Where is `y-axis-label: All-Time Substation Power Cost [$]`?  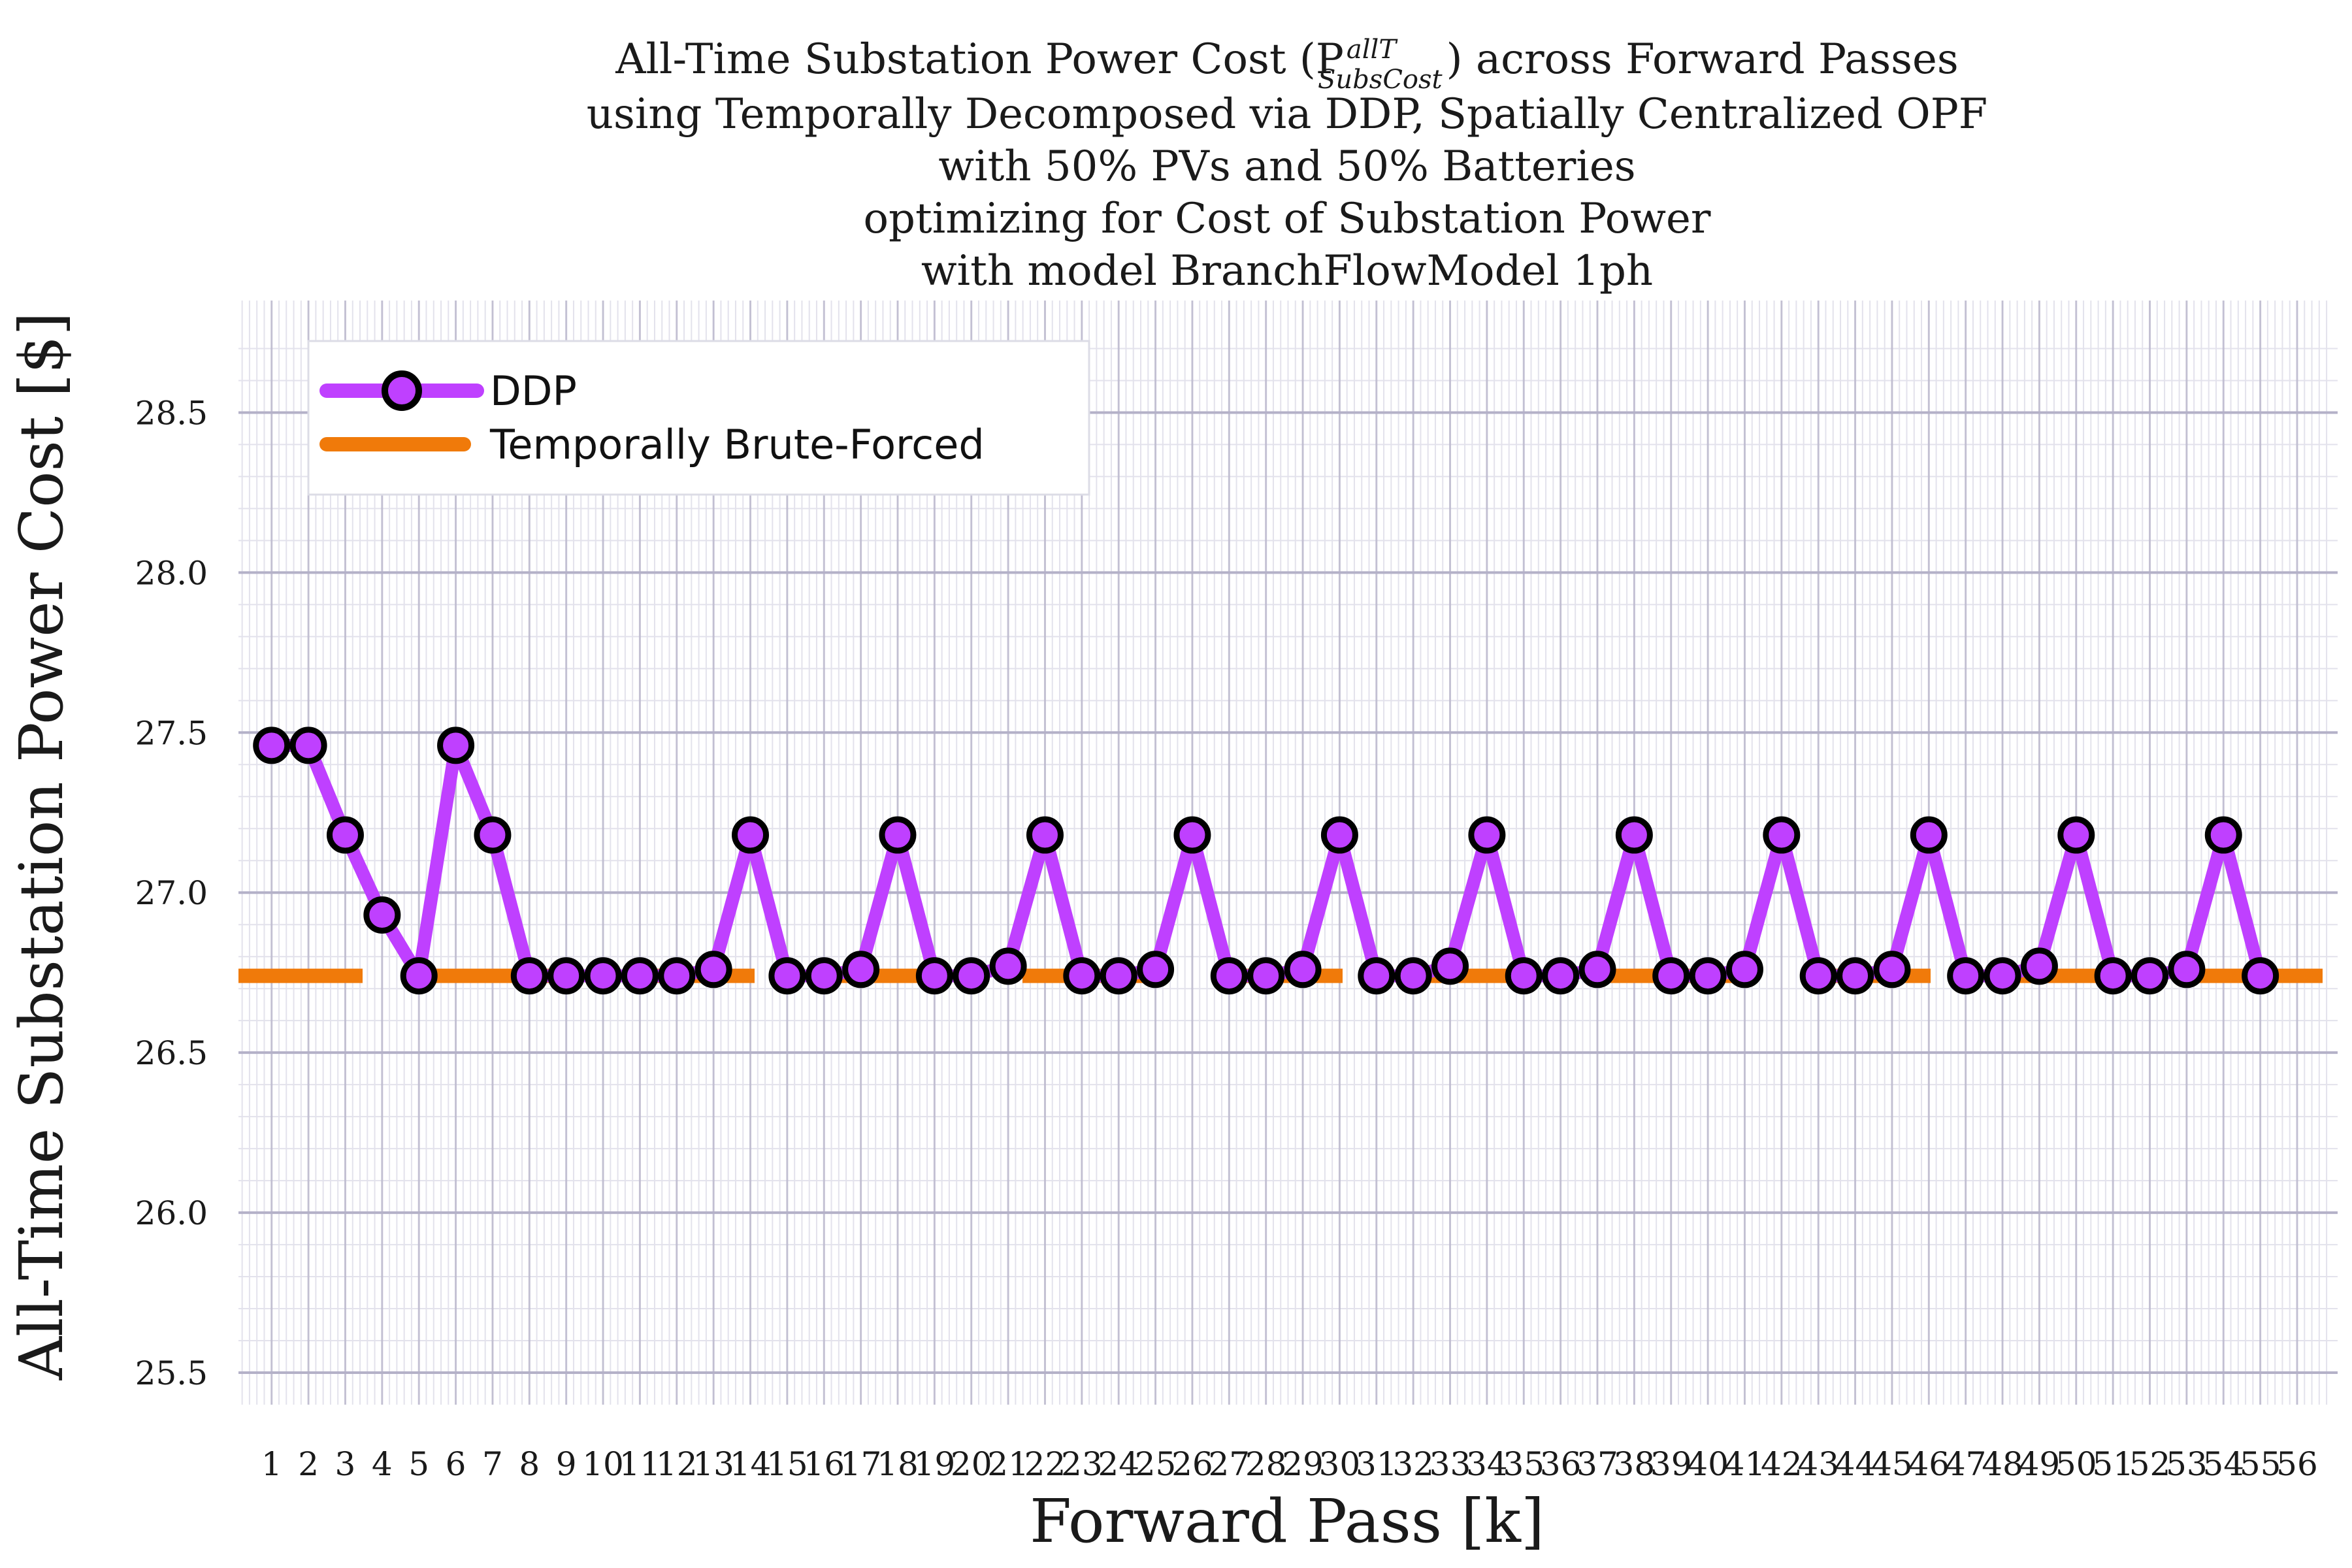 y-axis-label: All-Time Substation Power Cost [$] is located at coordinates (41, 846).